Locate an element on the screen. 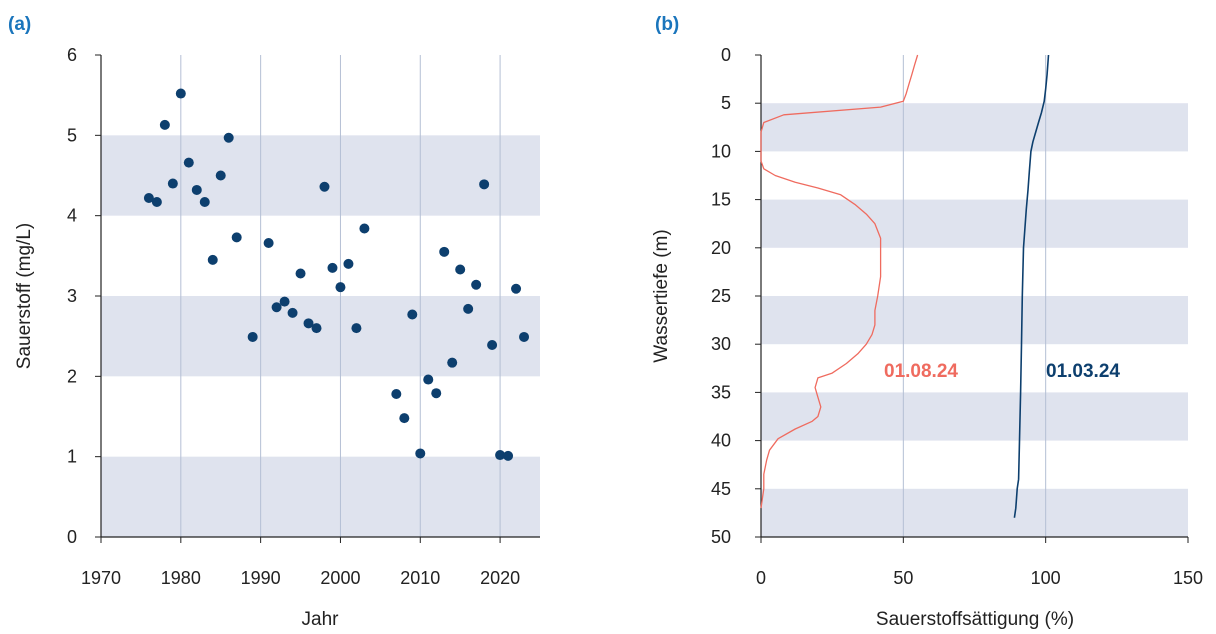 This screenshot has height=634, width=1216. x-tick-label: 2000 is located at coordinates (340, 578).